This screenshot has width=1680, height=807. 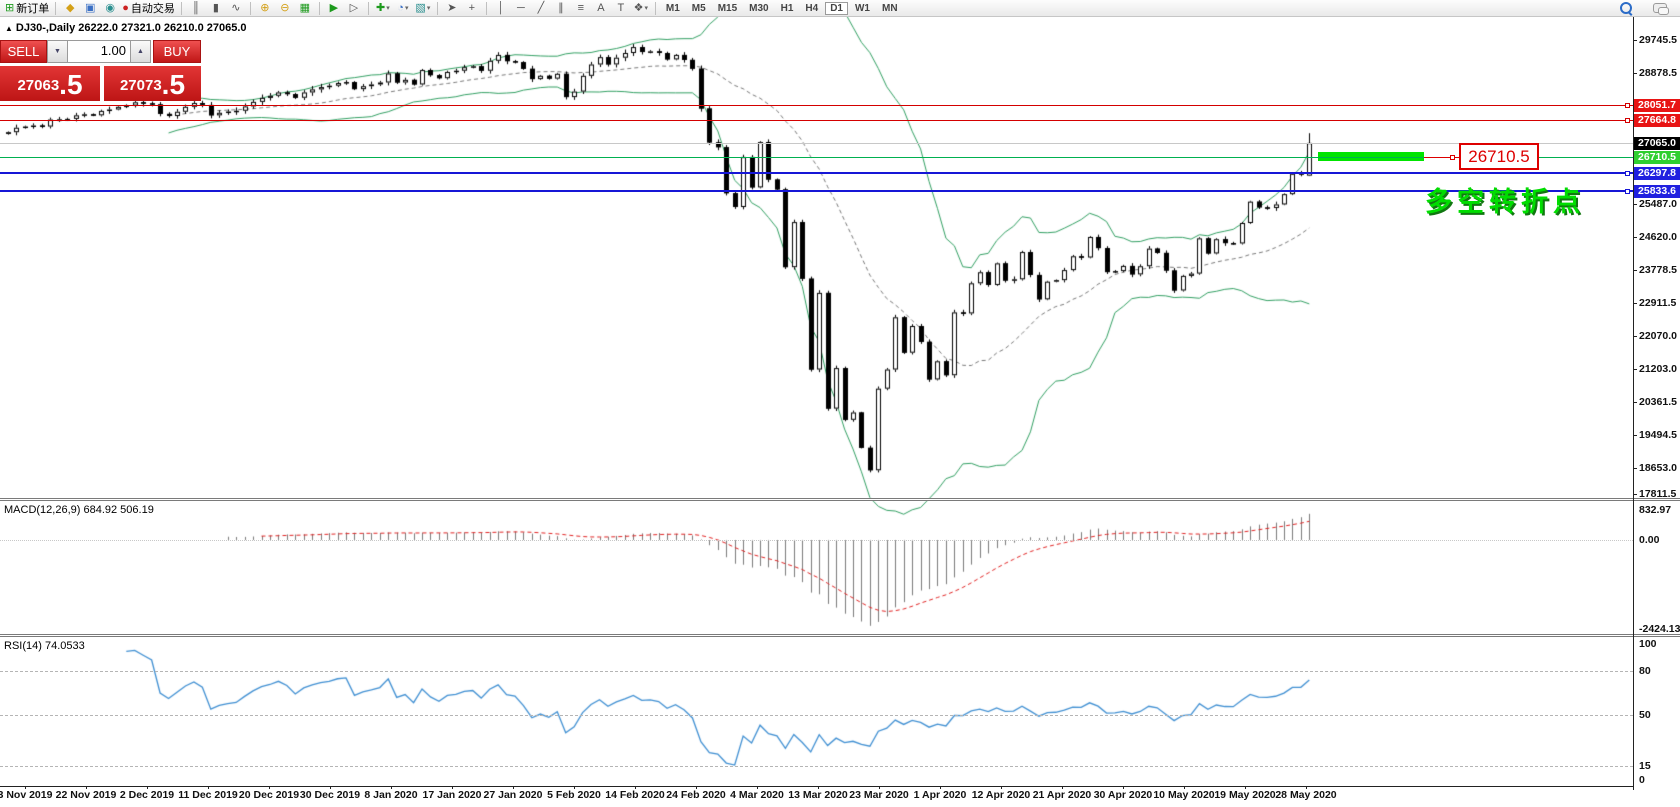 I want to click on tile-windows-icon: ▦, so click(x=305, y=7).